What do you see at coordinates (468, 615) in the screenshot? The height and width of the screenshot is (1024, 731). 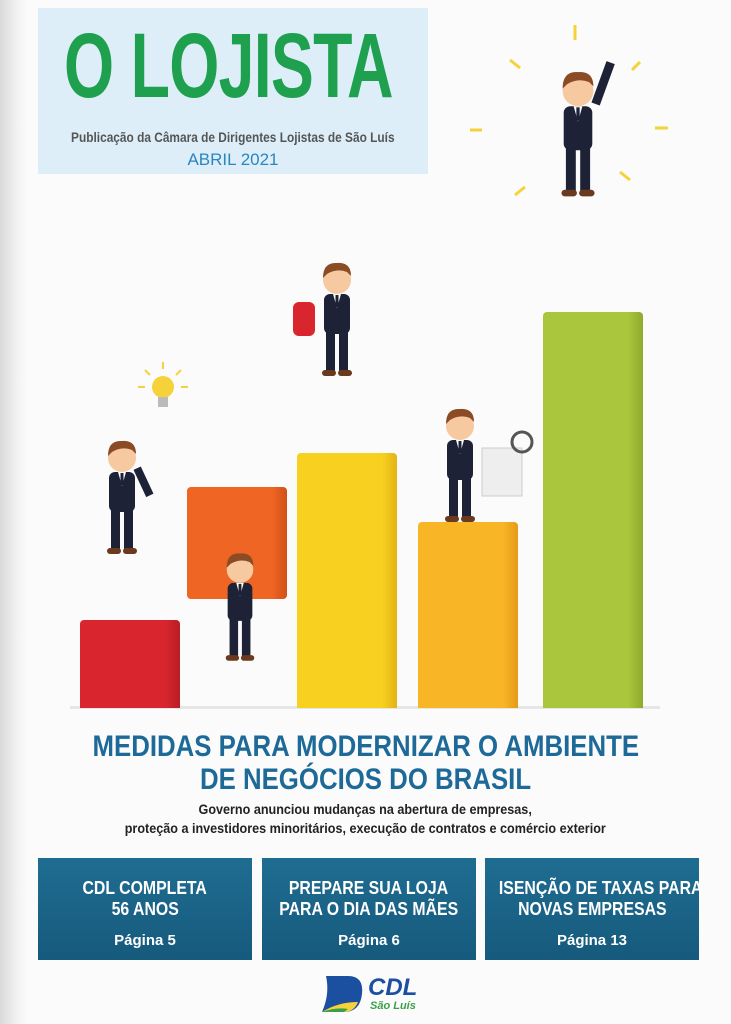 I see `bar-amber` at bounding box center [468, 615].